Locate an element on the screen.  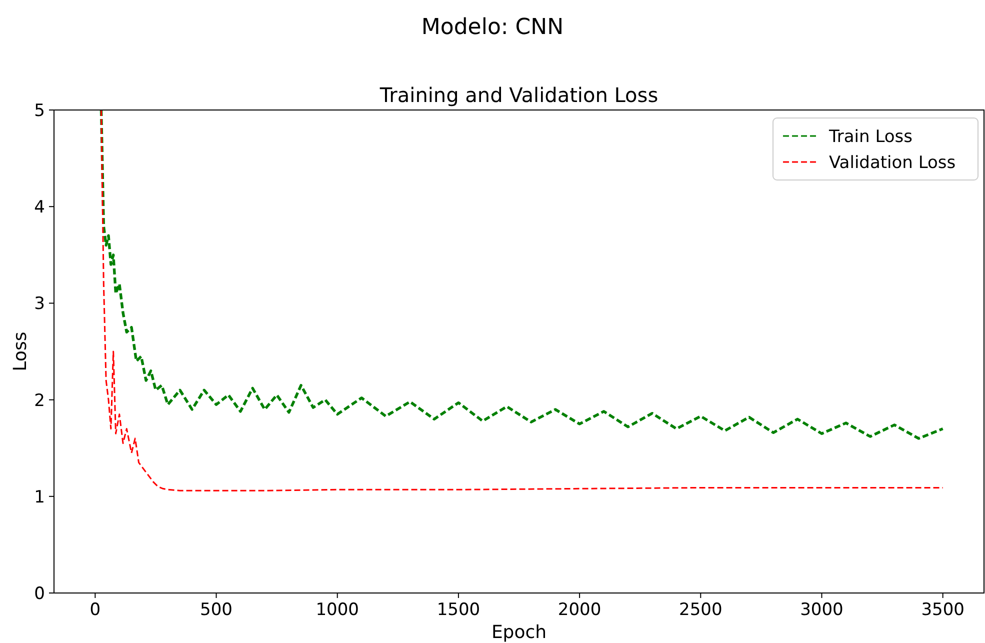
chart-title: Modelo: CNN is located at coordinates (492, 27).